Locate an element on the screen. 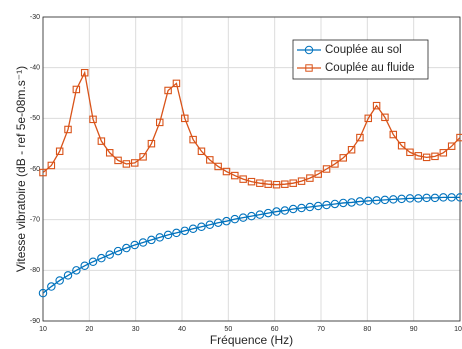  x-tick-label: 30 is located at coordinates (136, 329).